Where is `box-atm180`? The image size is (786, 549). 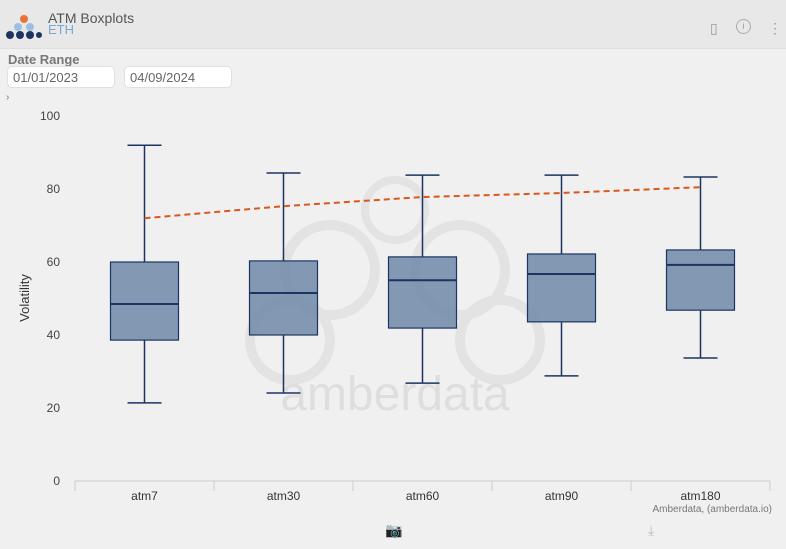
box-atm180 is located at coordinates (700, 267).